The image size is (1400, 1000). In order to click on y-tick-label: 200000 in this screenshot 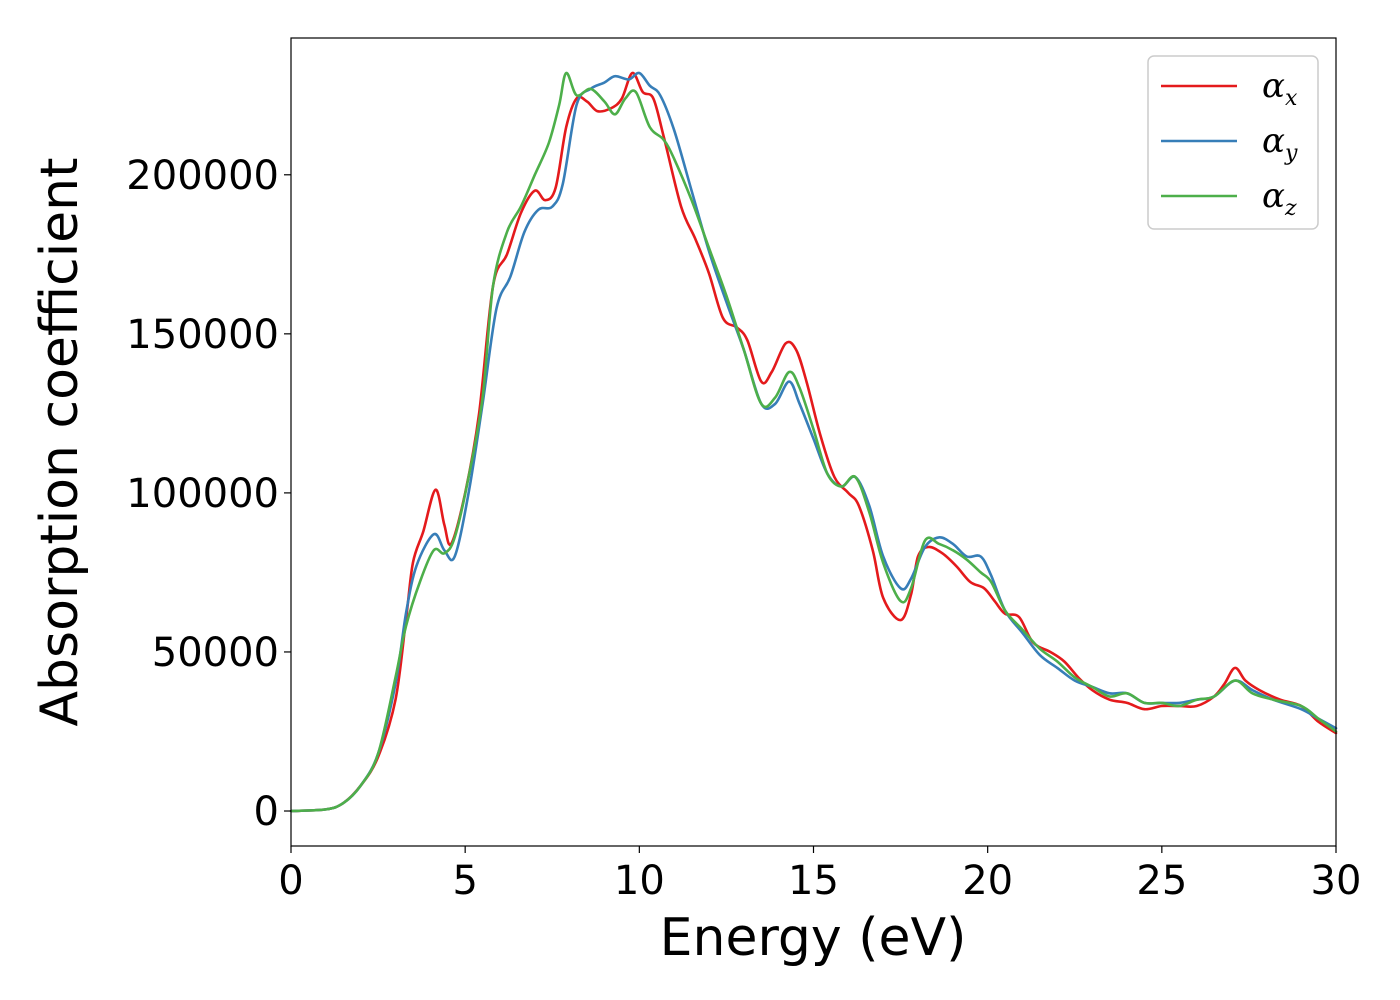, I will do `click(202, 176)`.